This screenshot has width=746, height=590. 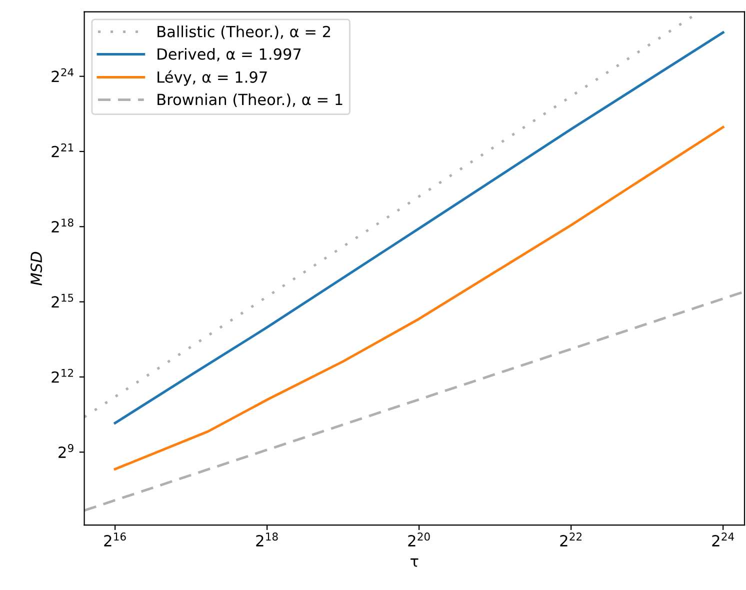 What do you see at coordinates (63, 75) in the screenshot?
I see `y-tick-label: 2$^{24}$` at bounding box center [63, 75].